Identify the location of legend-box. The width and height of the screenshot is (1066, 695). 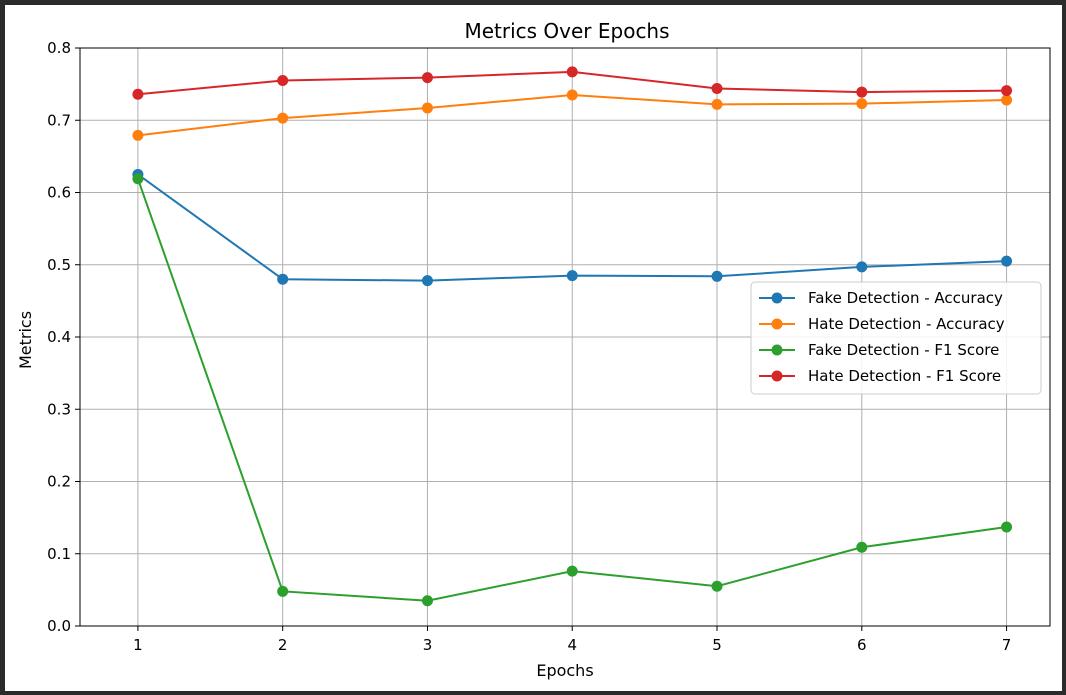
(896, 338).